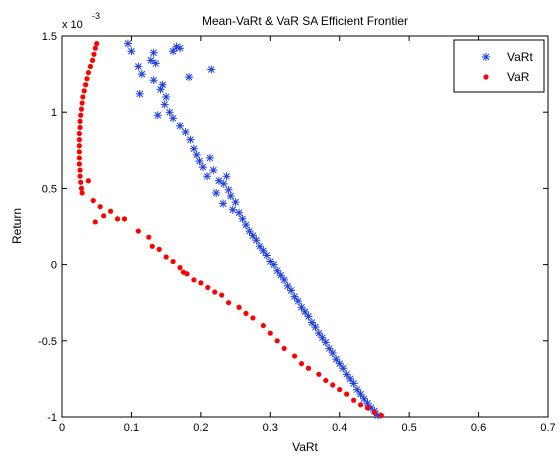 The image size is (560, 457). I want to click on legend-marker-vart, so click(486, 57).